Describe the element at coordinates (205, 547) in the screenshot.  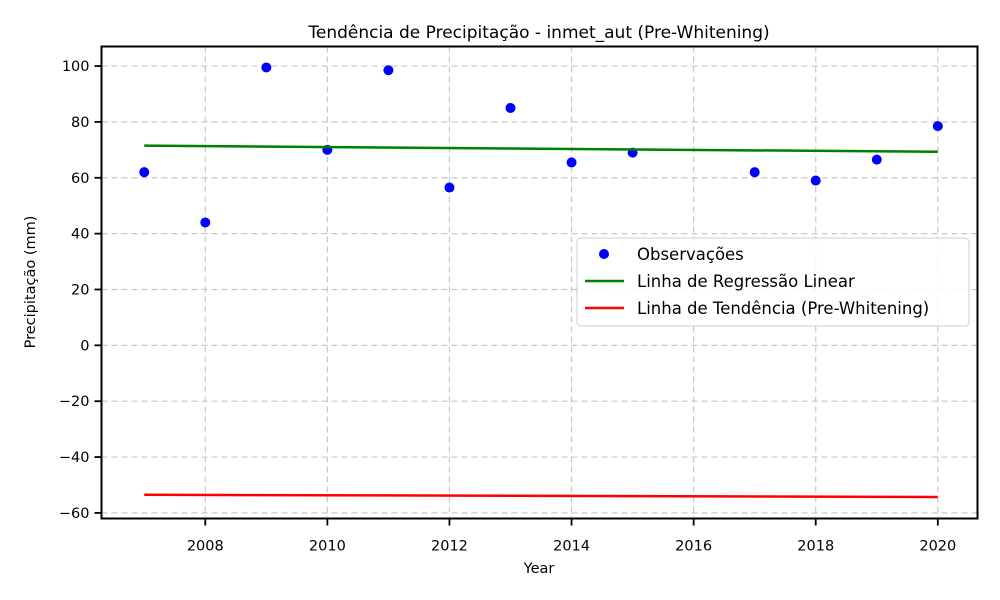
I see `x-tick-label: 2008` at that location.